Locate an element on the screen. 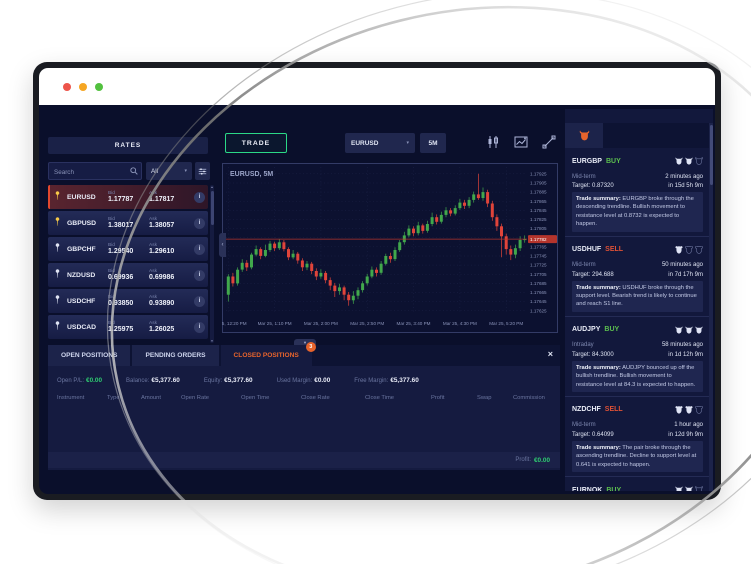 The width and height of the screenshot is (751, 564). bid-quote: Bid 0.93850 is located at coordinates (128, 301).